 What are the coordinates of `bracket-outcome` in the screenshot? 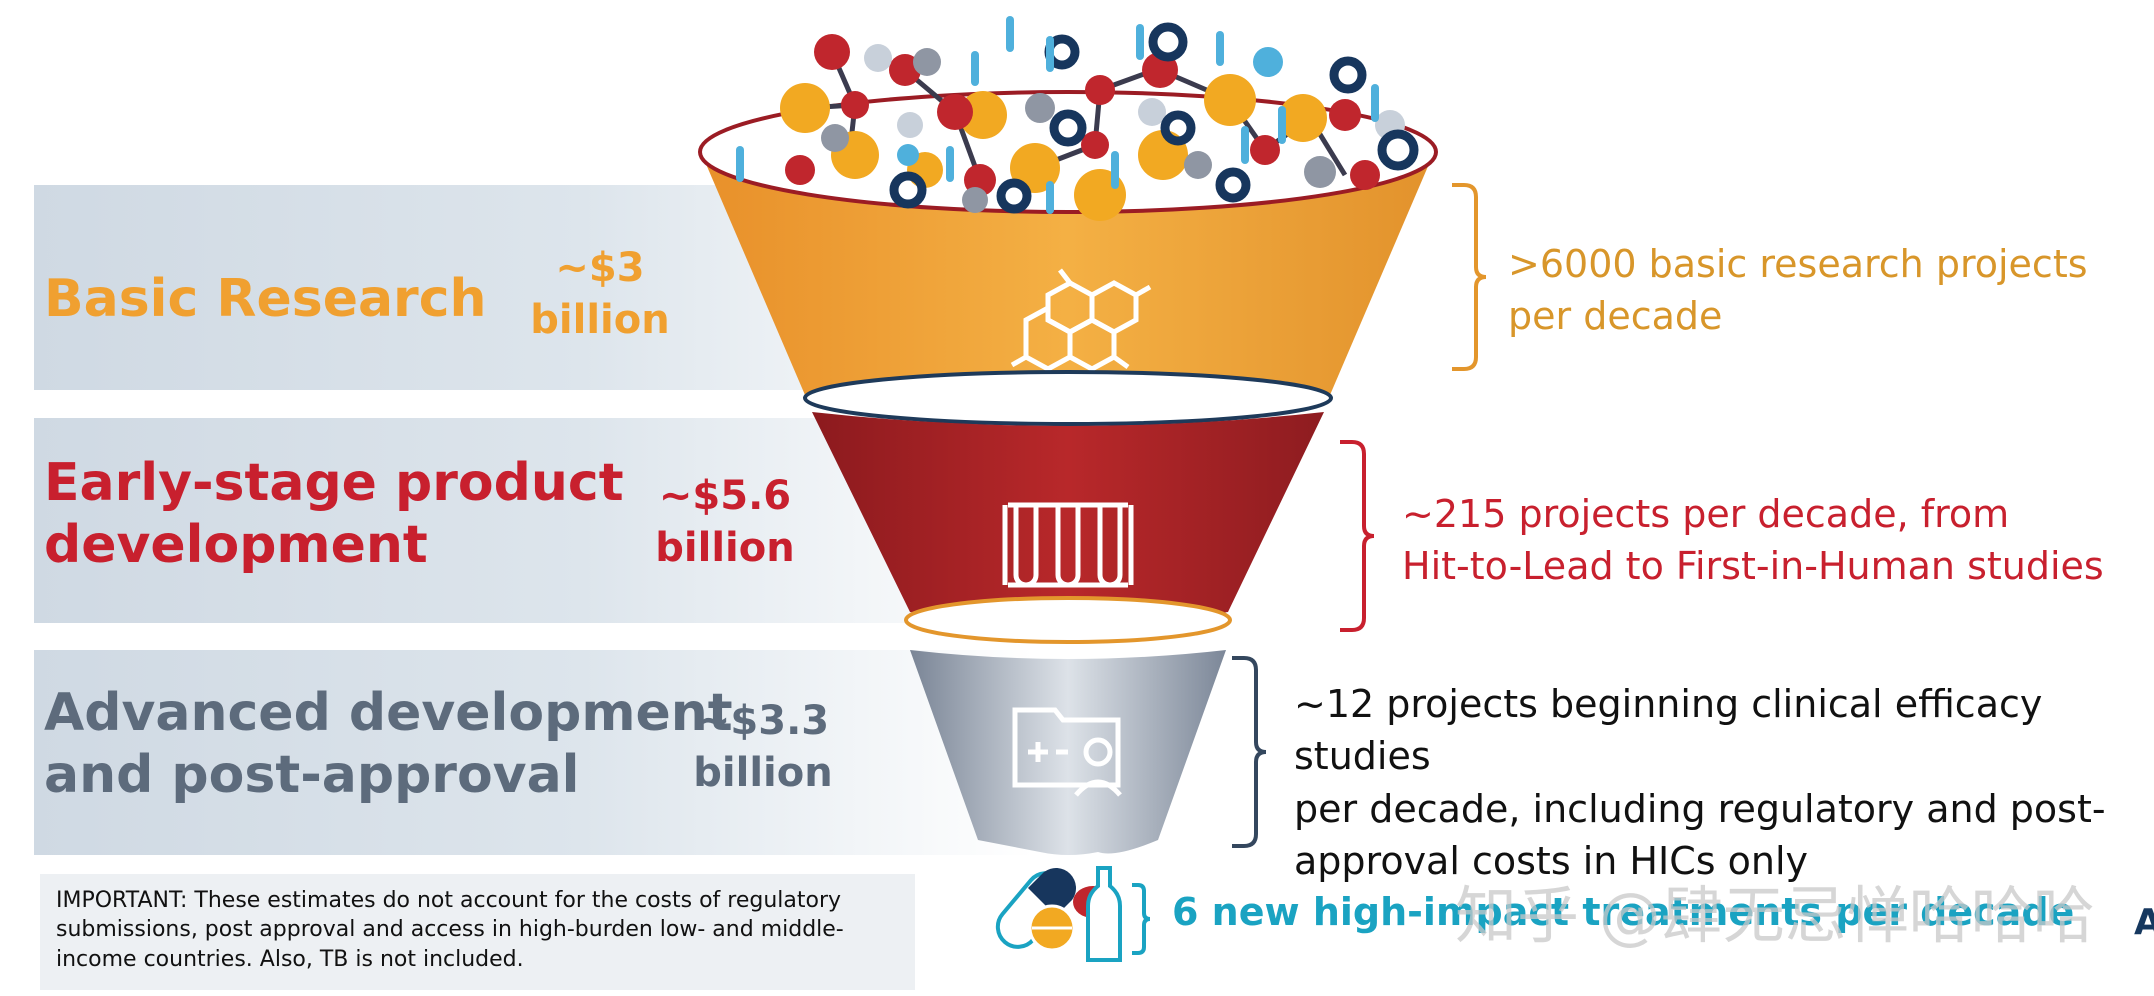 It's located at (1141, 919).